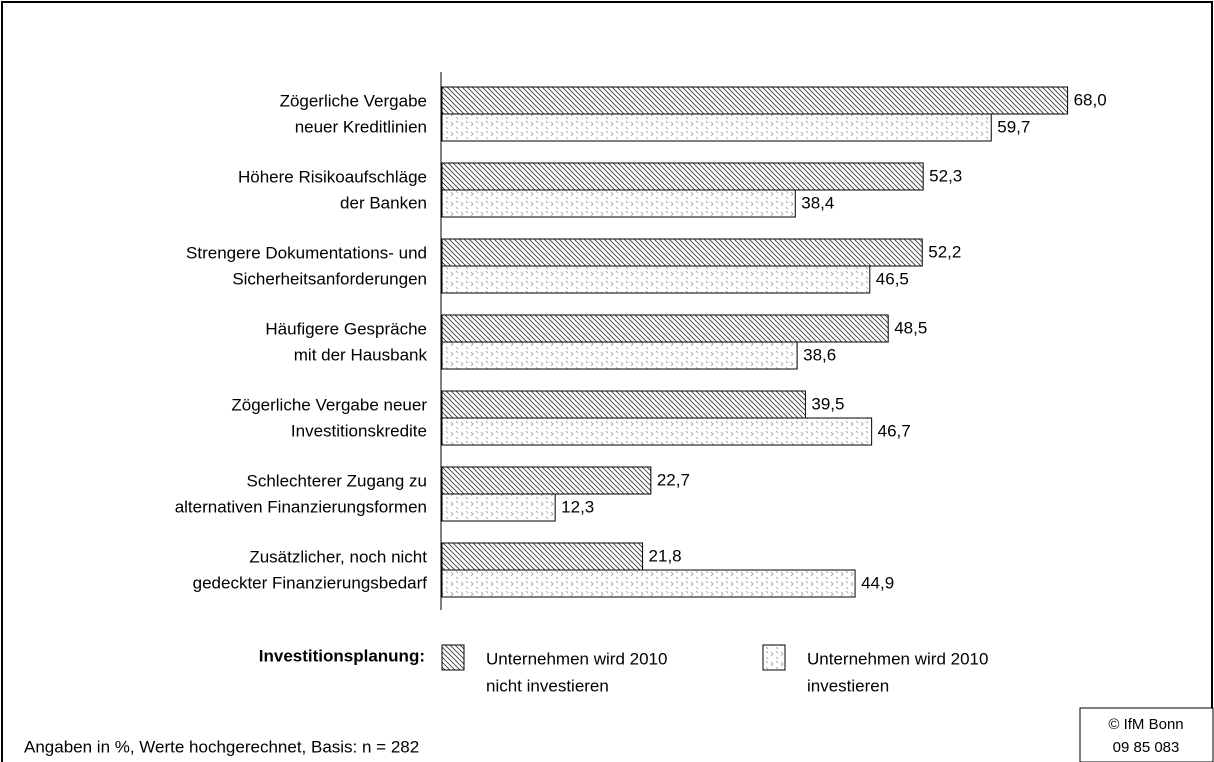  I want to click on category-label: Strengere Dokumentations- und, so click(306, 252).